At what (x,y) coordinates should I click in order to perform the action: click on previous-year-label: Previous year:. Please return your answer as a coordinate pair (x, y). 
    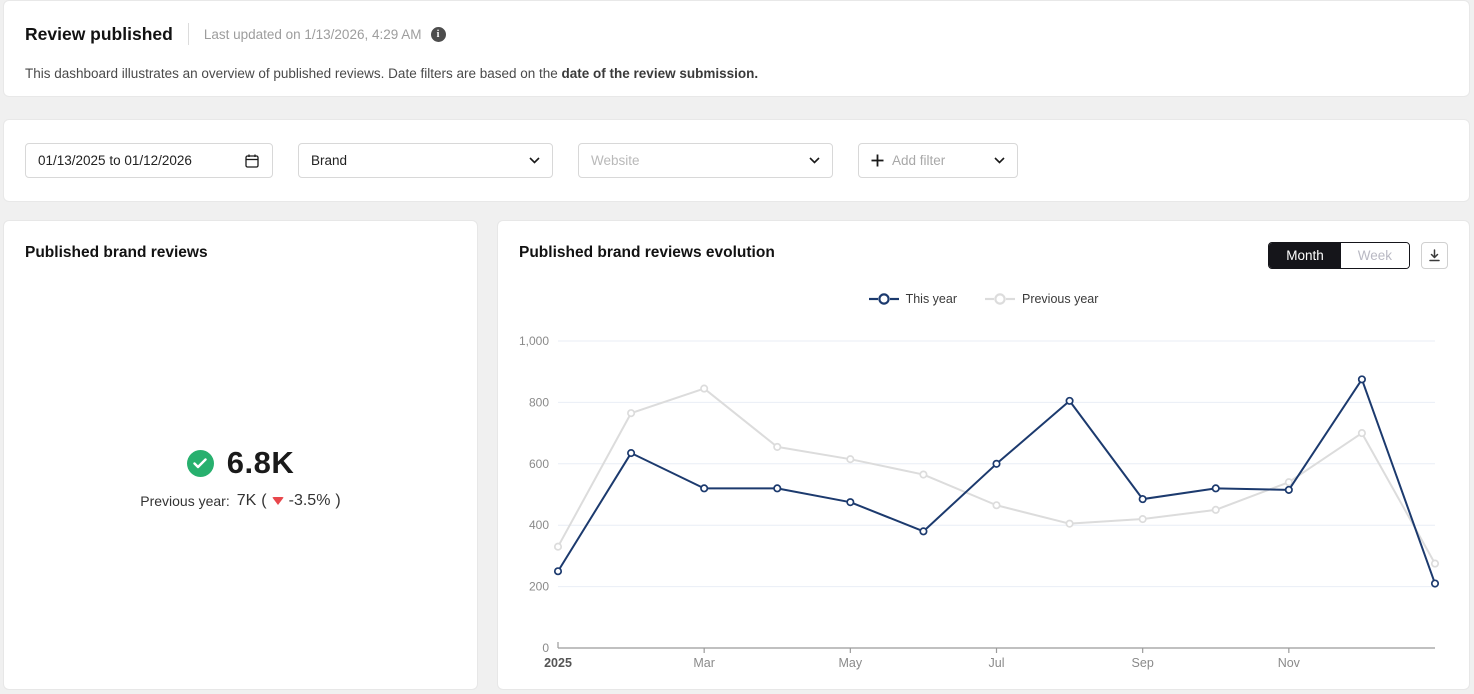
    Looking at the image, I should click on (185, 501).